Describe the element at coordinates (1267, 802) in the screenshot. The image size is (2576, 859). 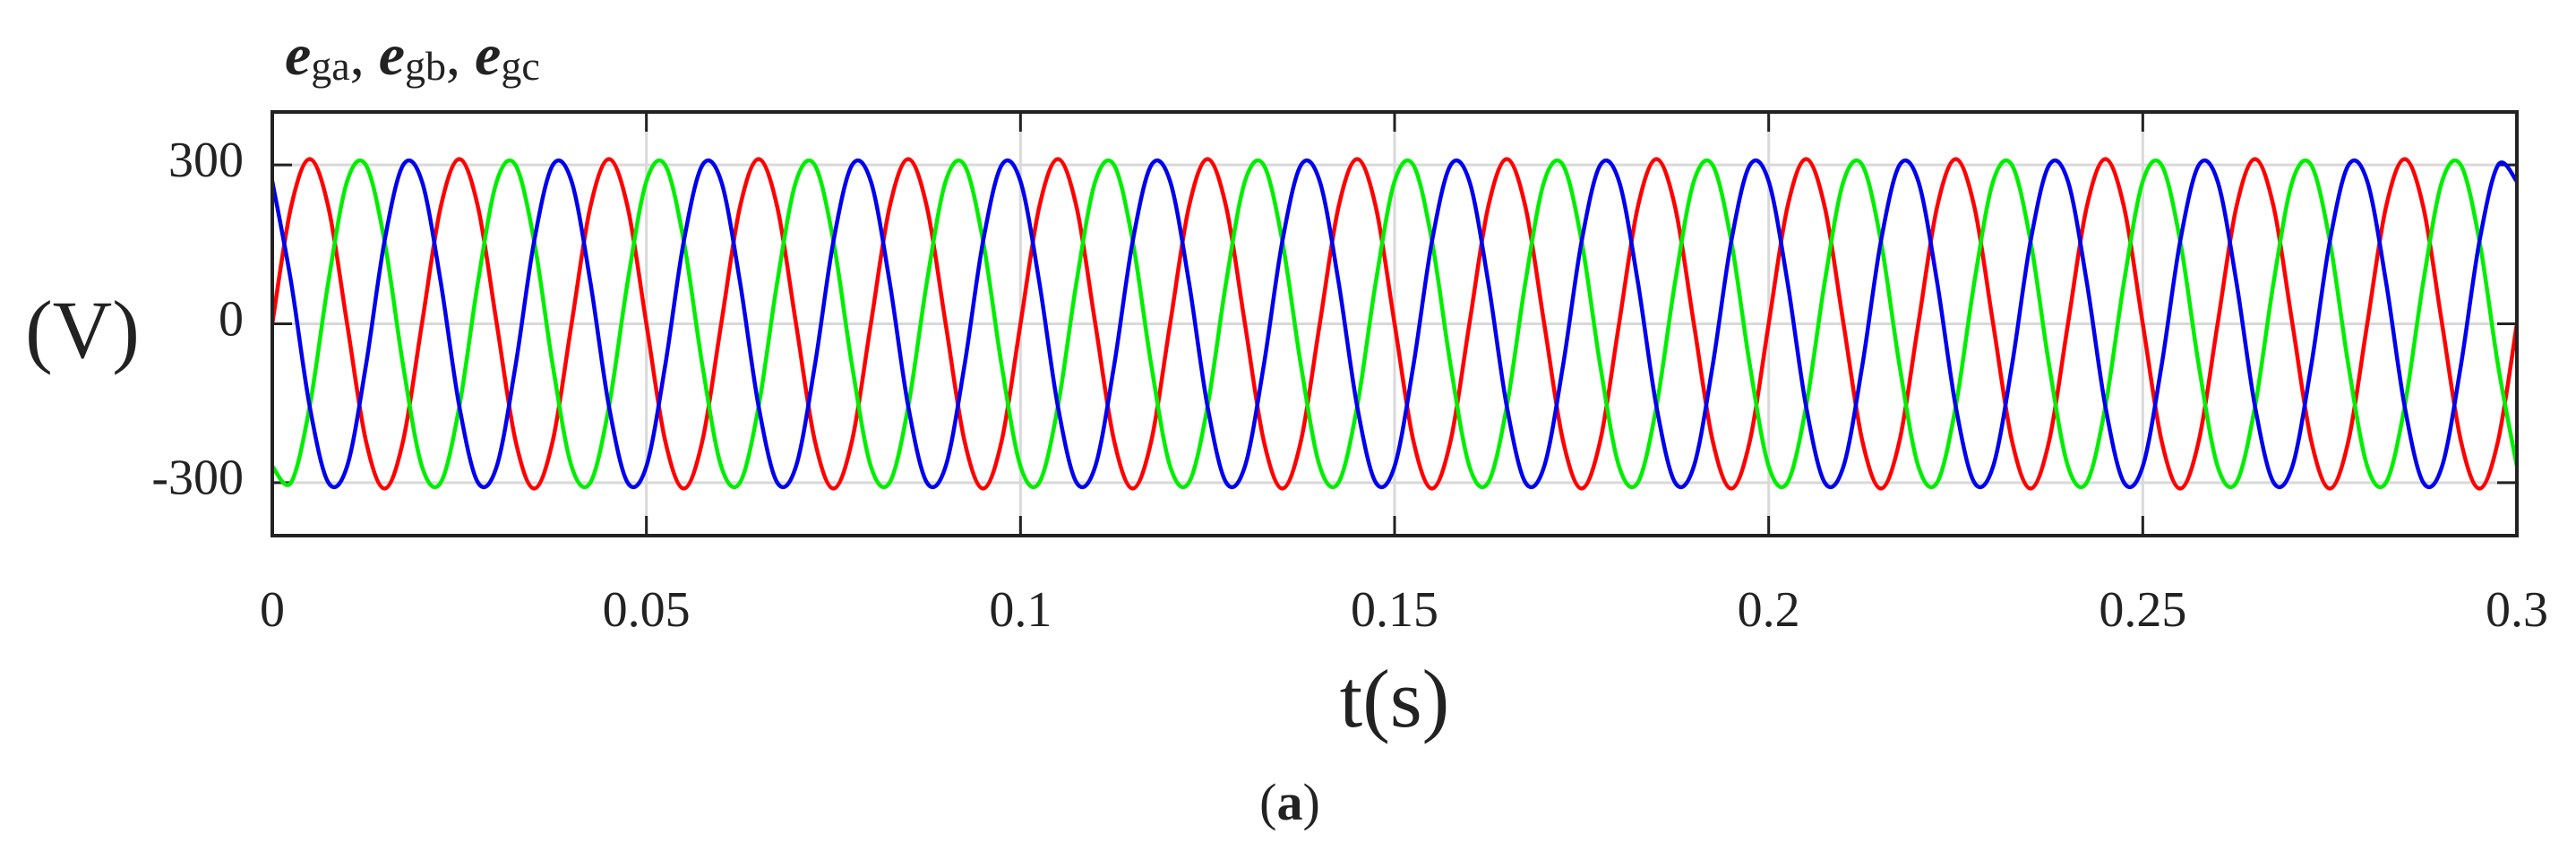
I see `caption-open: (` at that location.